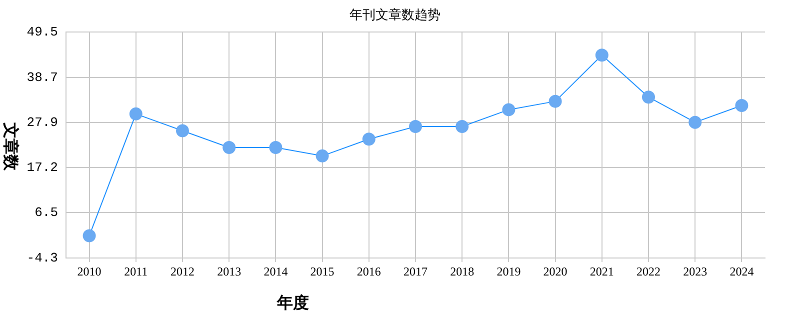  I want to click on x-tick-label: 2023, so click(695, 271).